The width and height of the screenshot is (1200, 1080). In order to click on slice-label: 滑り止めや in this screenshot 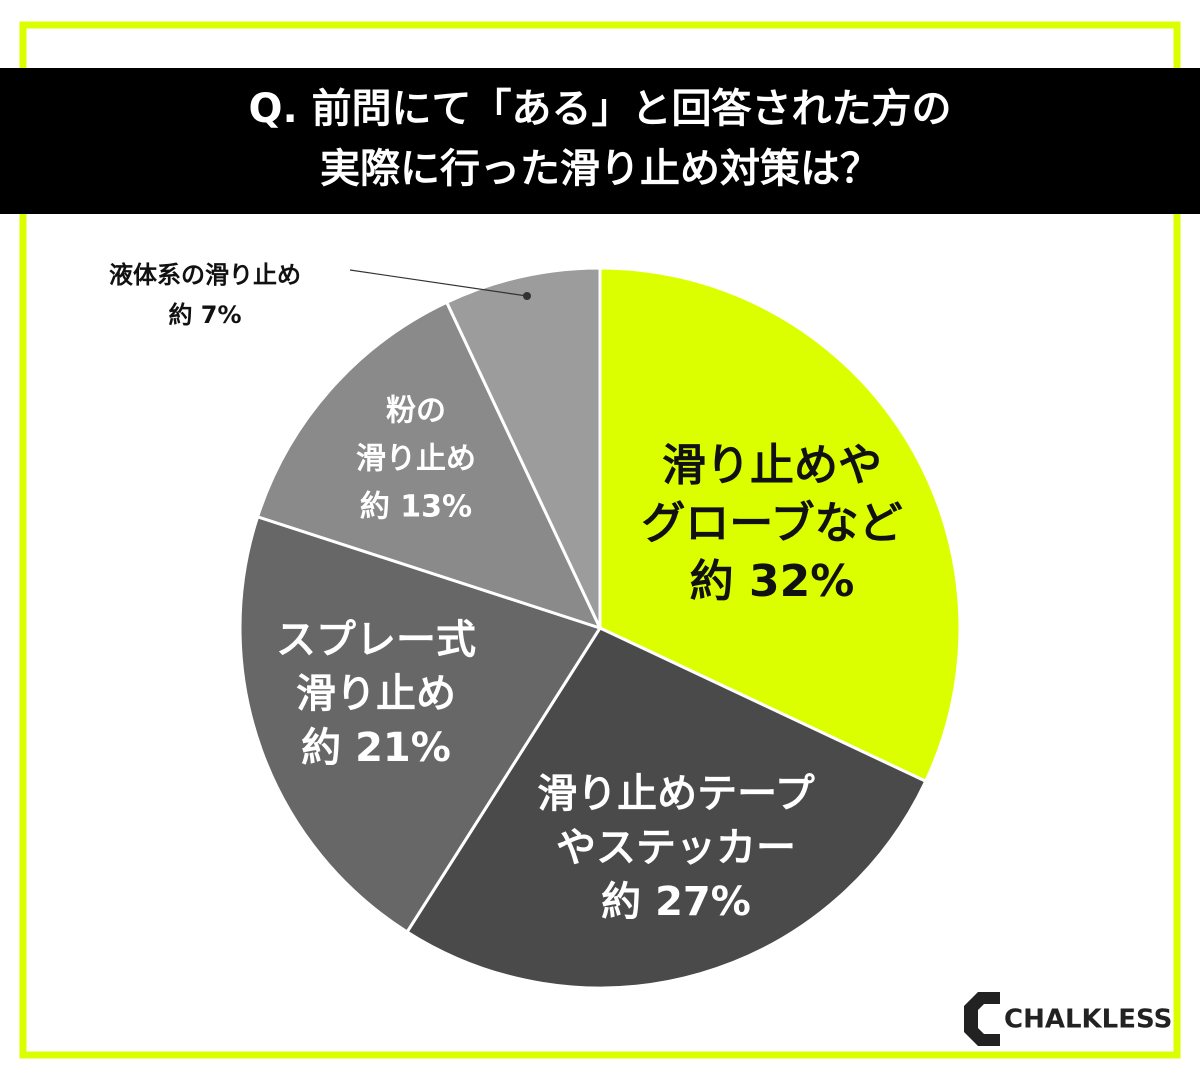, I will do `click(772, 465)`.